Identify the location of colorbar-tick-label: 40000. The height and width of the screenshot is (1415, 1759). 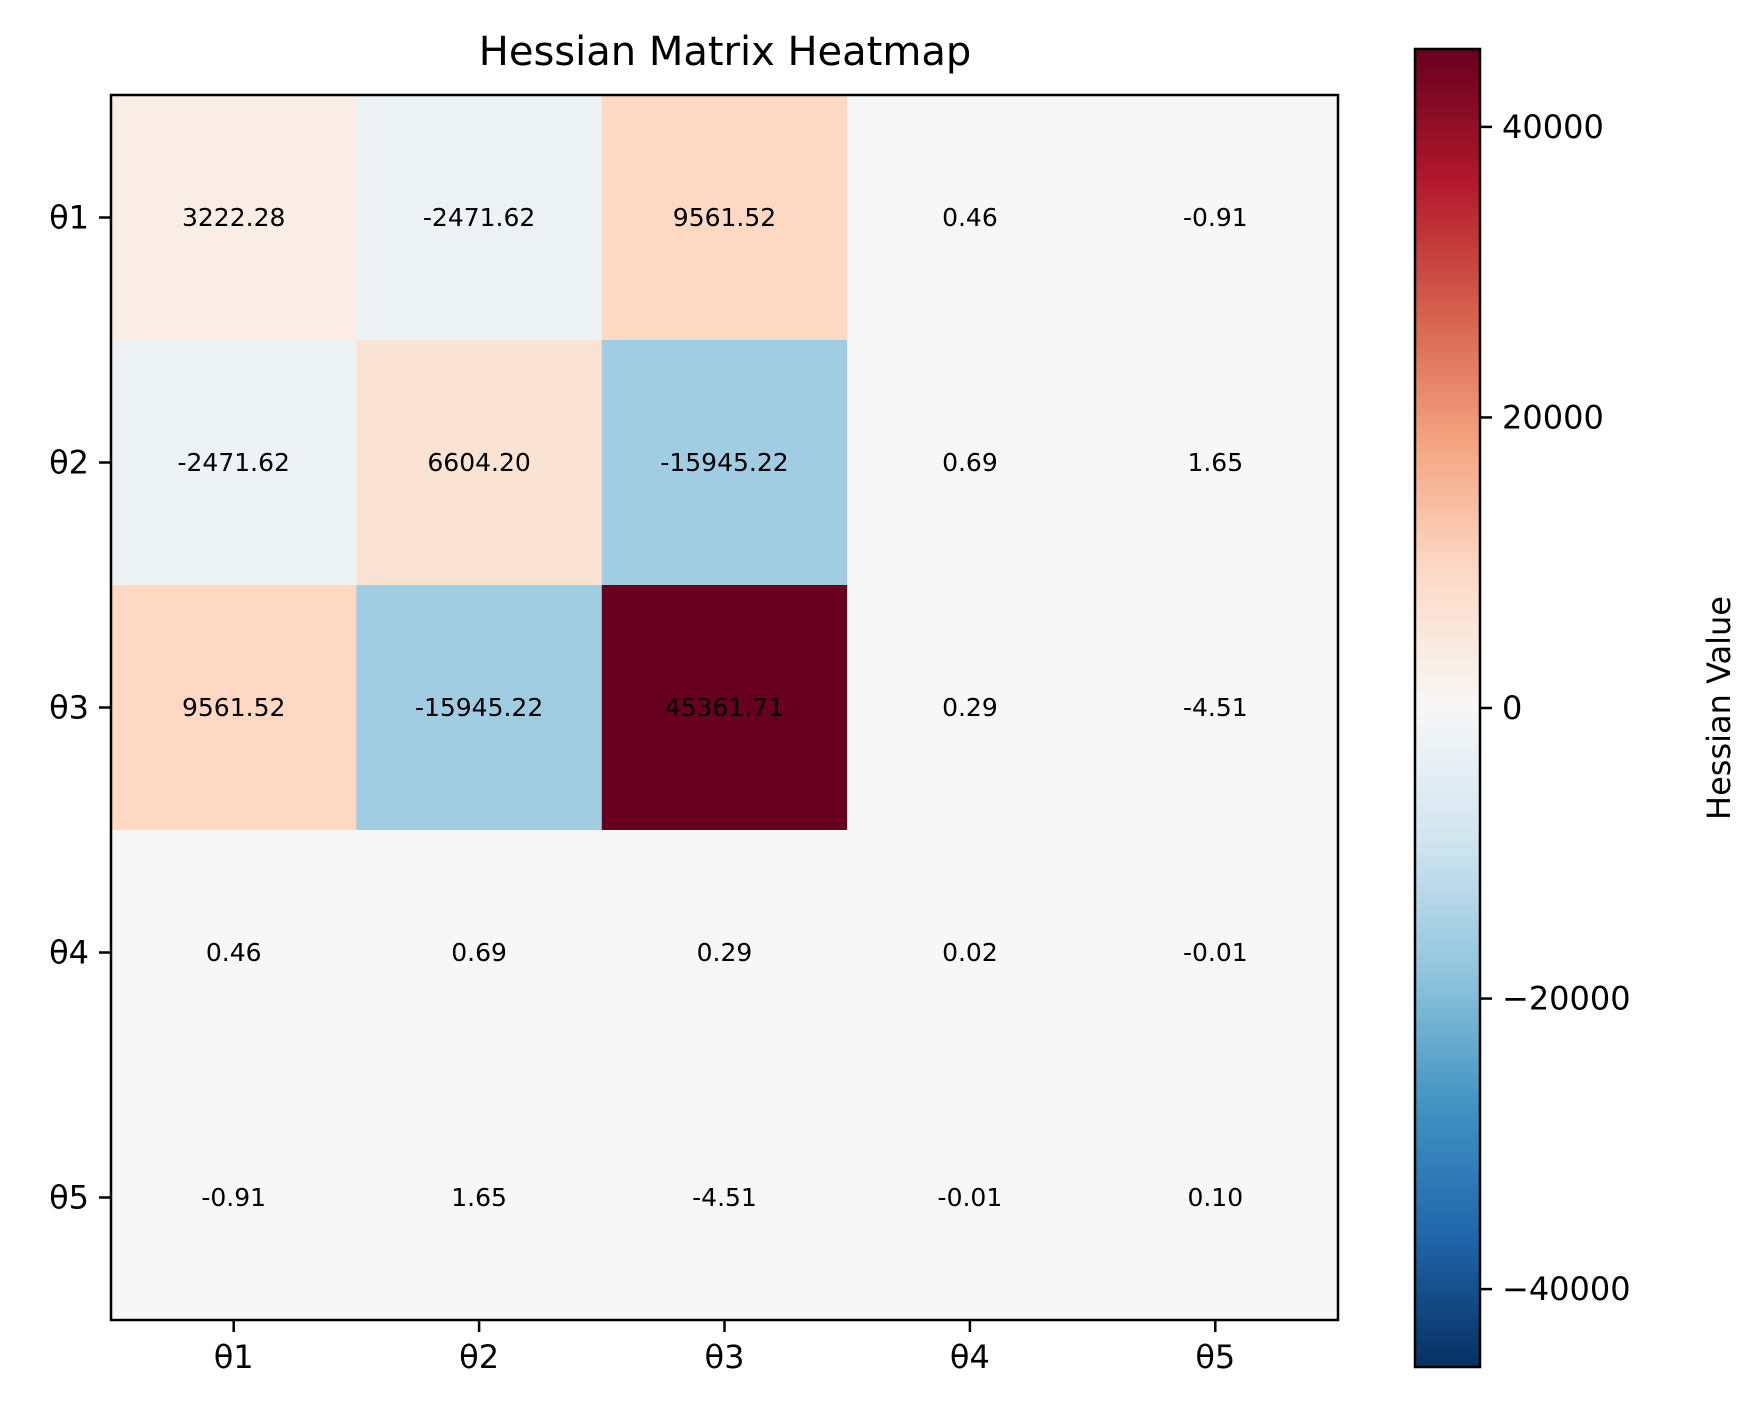
(1553, 127).